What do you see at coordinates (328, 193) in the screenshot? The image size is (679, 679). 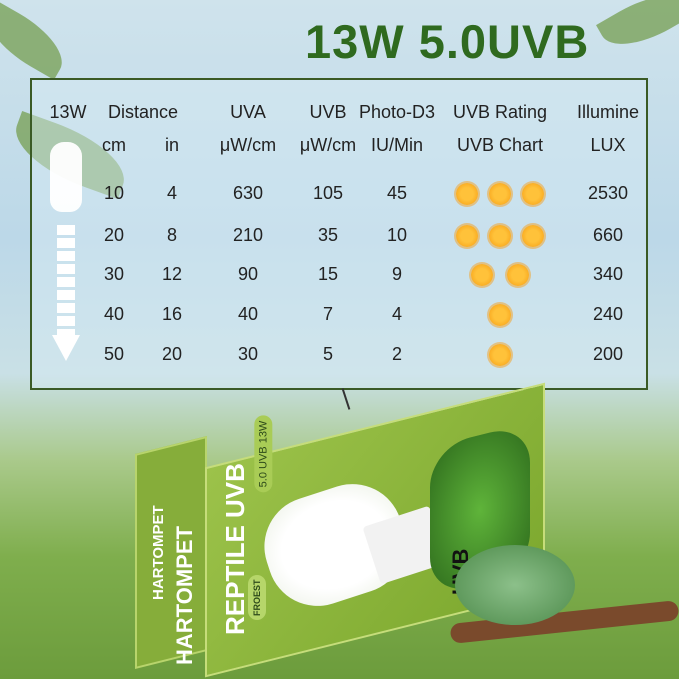 I see `cell-uvb: 105` at bounding box center [328, 193].